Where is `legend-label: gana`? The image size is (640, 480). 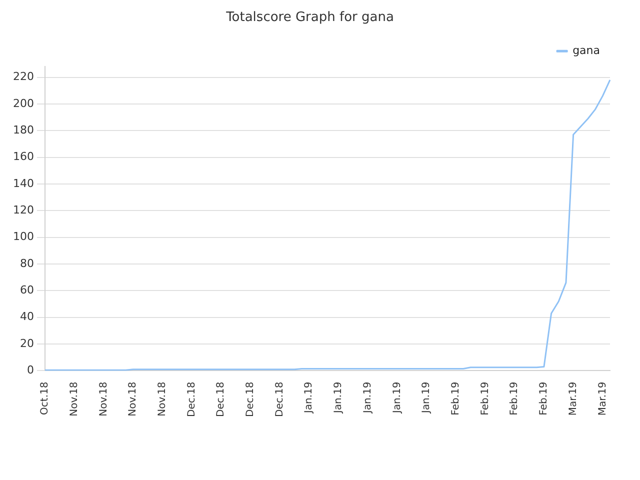 legend-label: gana is located at coordinates (586, 50).